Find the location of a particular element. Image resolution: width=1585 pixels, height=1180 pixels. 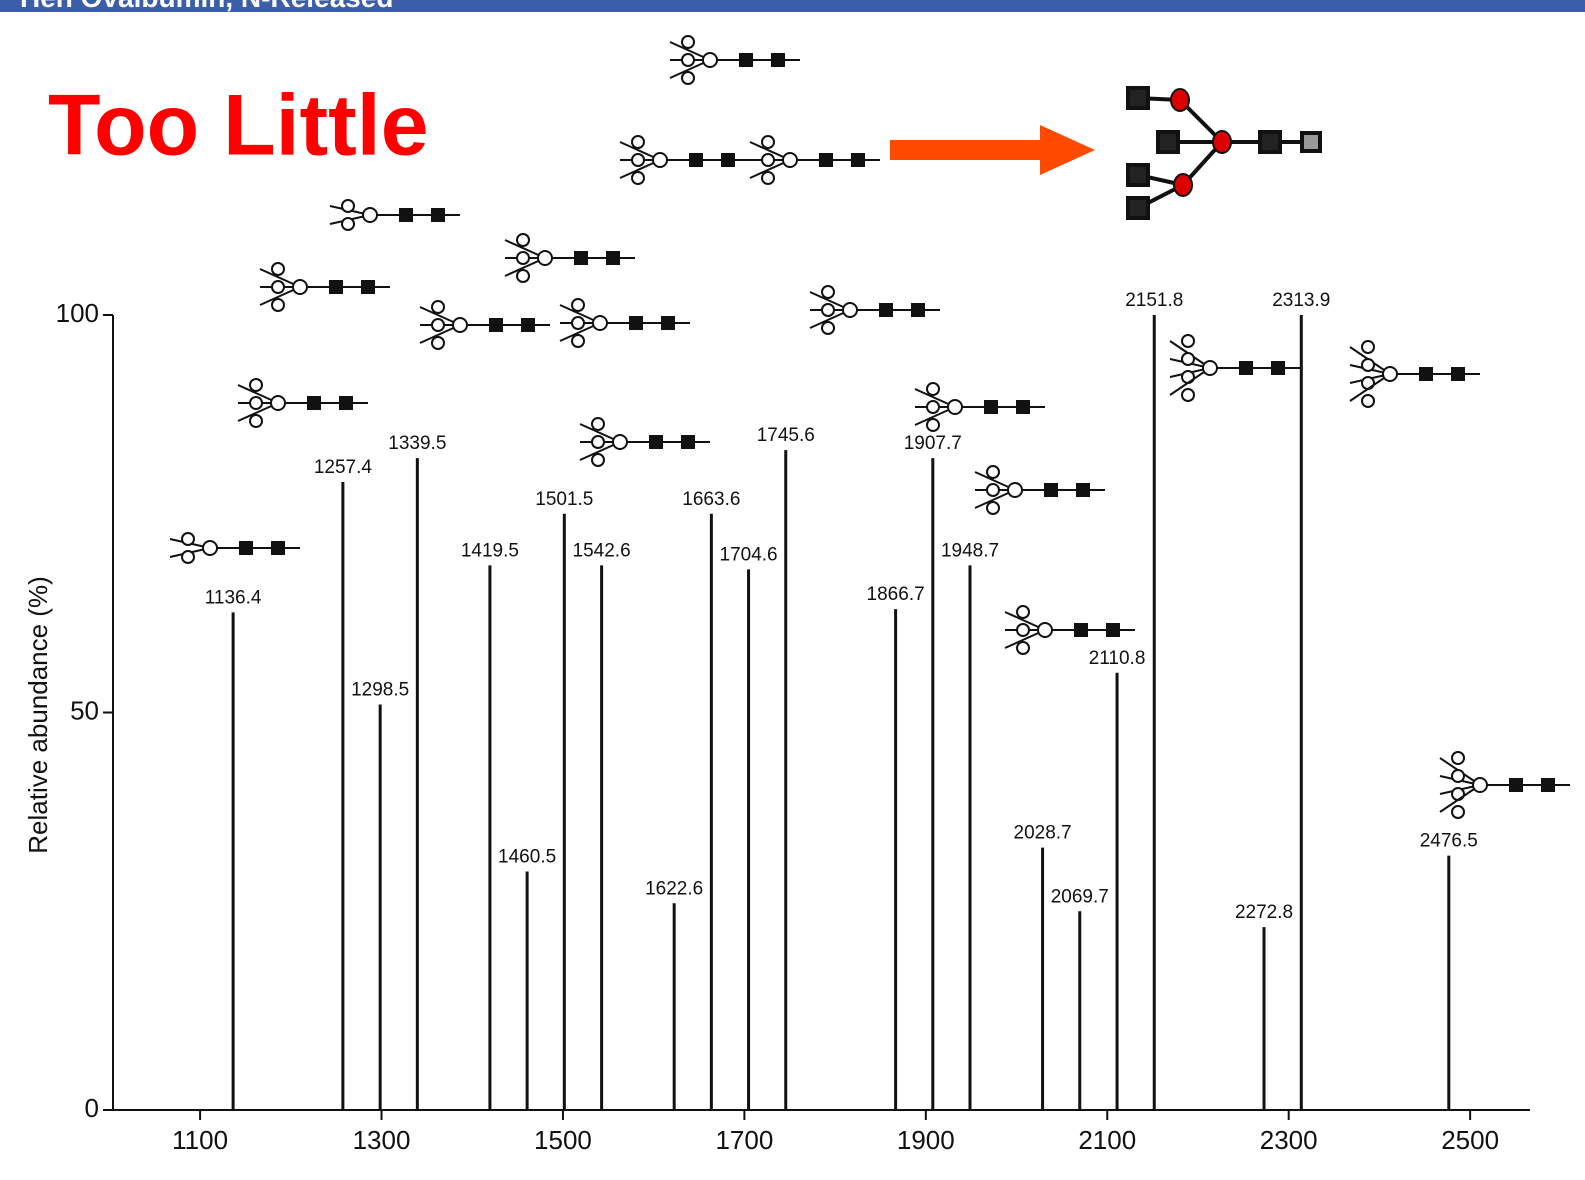

x-tick-label: 1100 is located at coordinates (200, 1140).